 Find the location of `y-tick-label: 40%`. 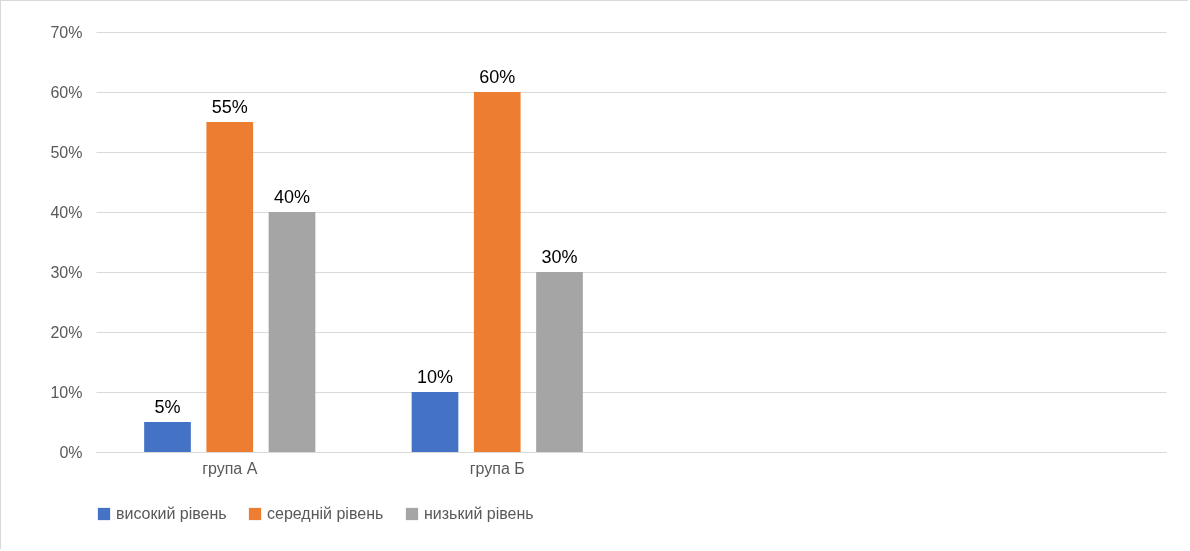

y-tick-label: 40% is located at coordinates (66, 212).